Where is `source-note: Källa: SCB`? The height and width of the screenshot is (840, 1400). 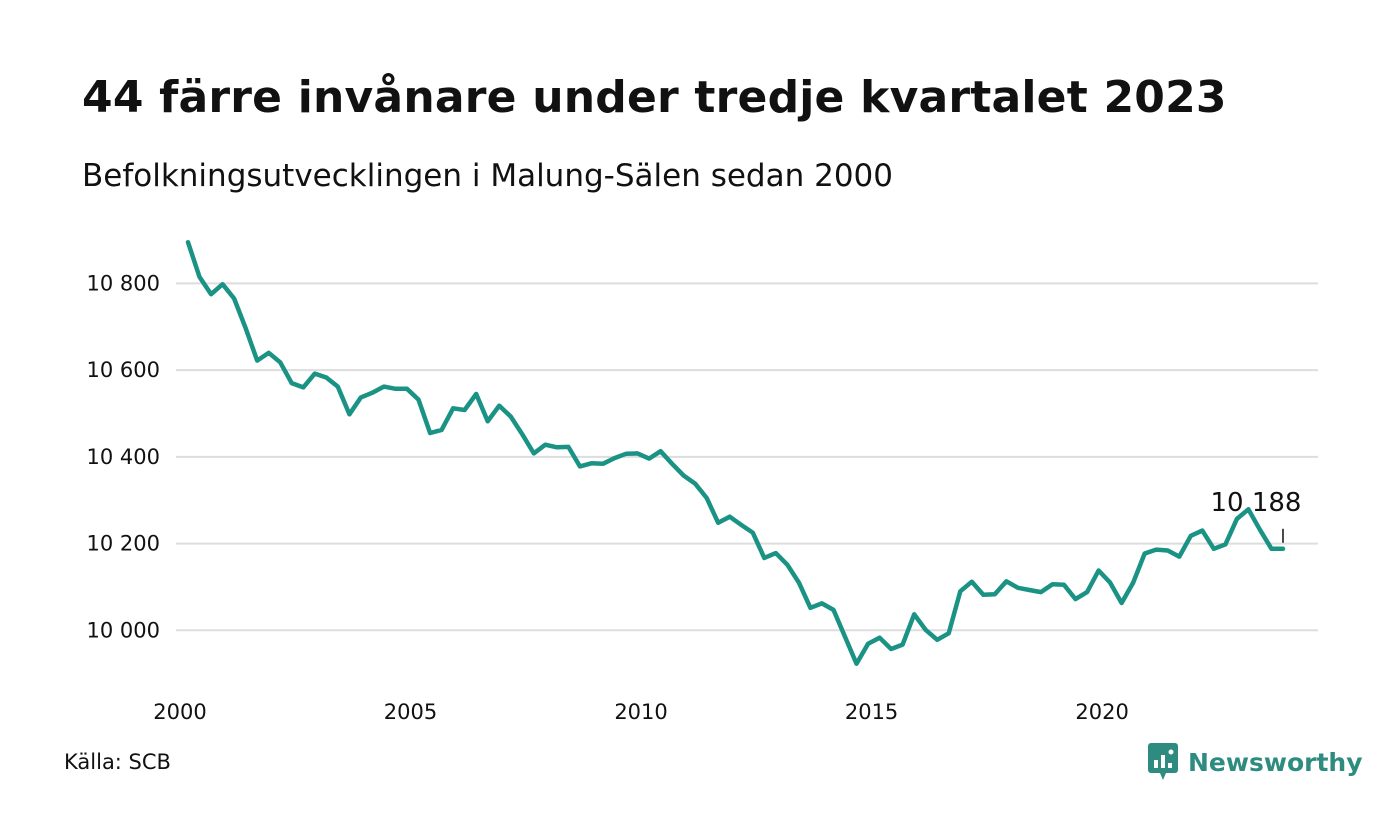 source-note: Källa: SCB is located at coordinates (117, 762).